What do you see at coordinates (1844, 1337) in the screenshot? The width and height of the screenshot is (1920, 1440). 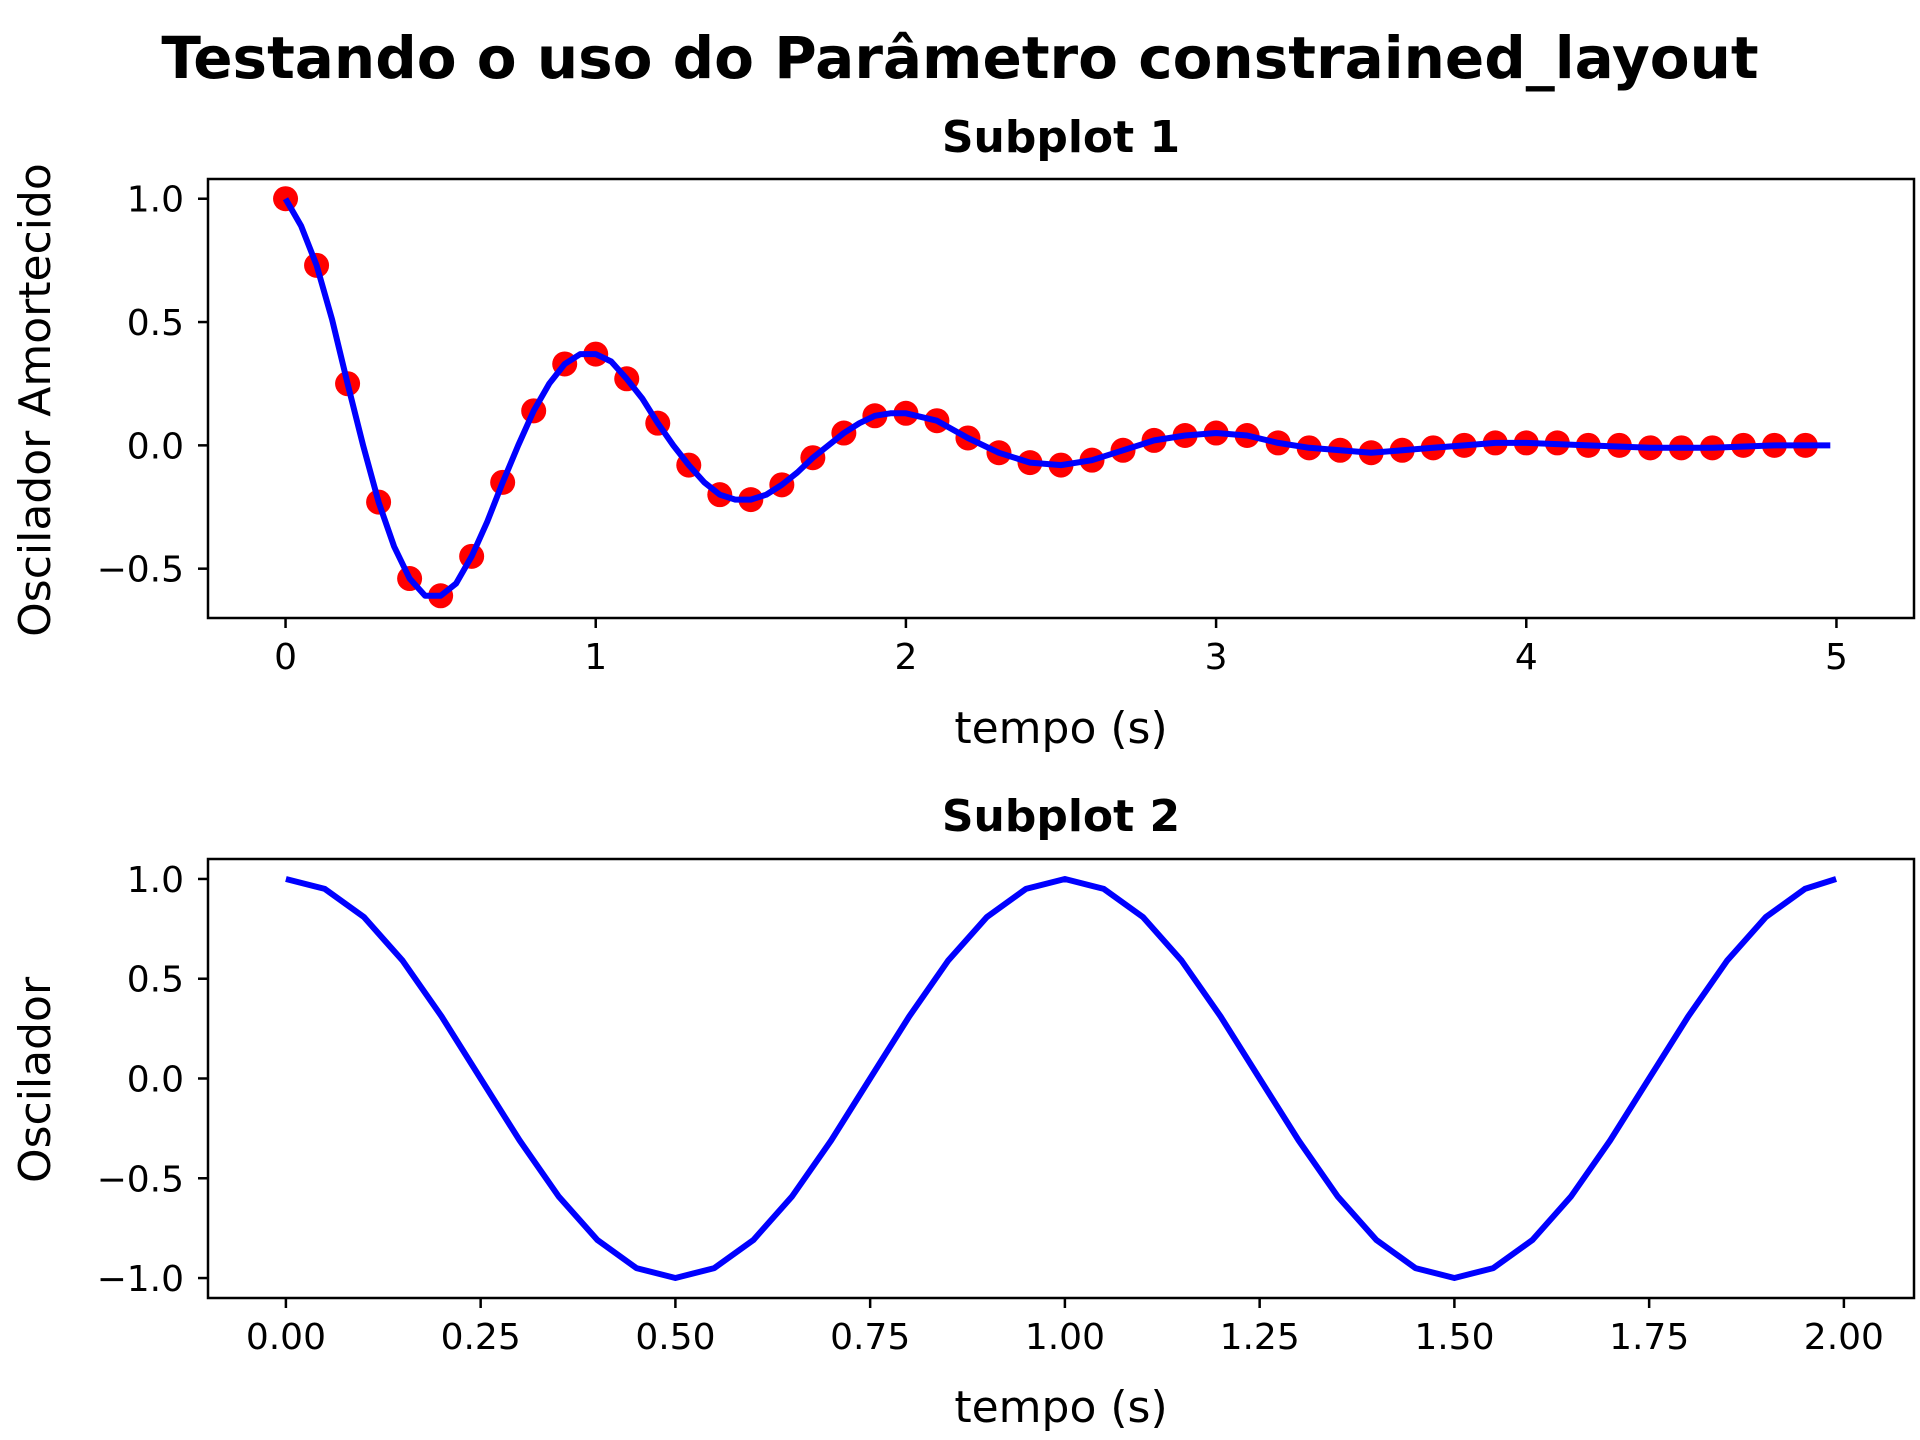 I see `x-tick-label: 2.00` at bounding box center [1844, 1337].